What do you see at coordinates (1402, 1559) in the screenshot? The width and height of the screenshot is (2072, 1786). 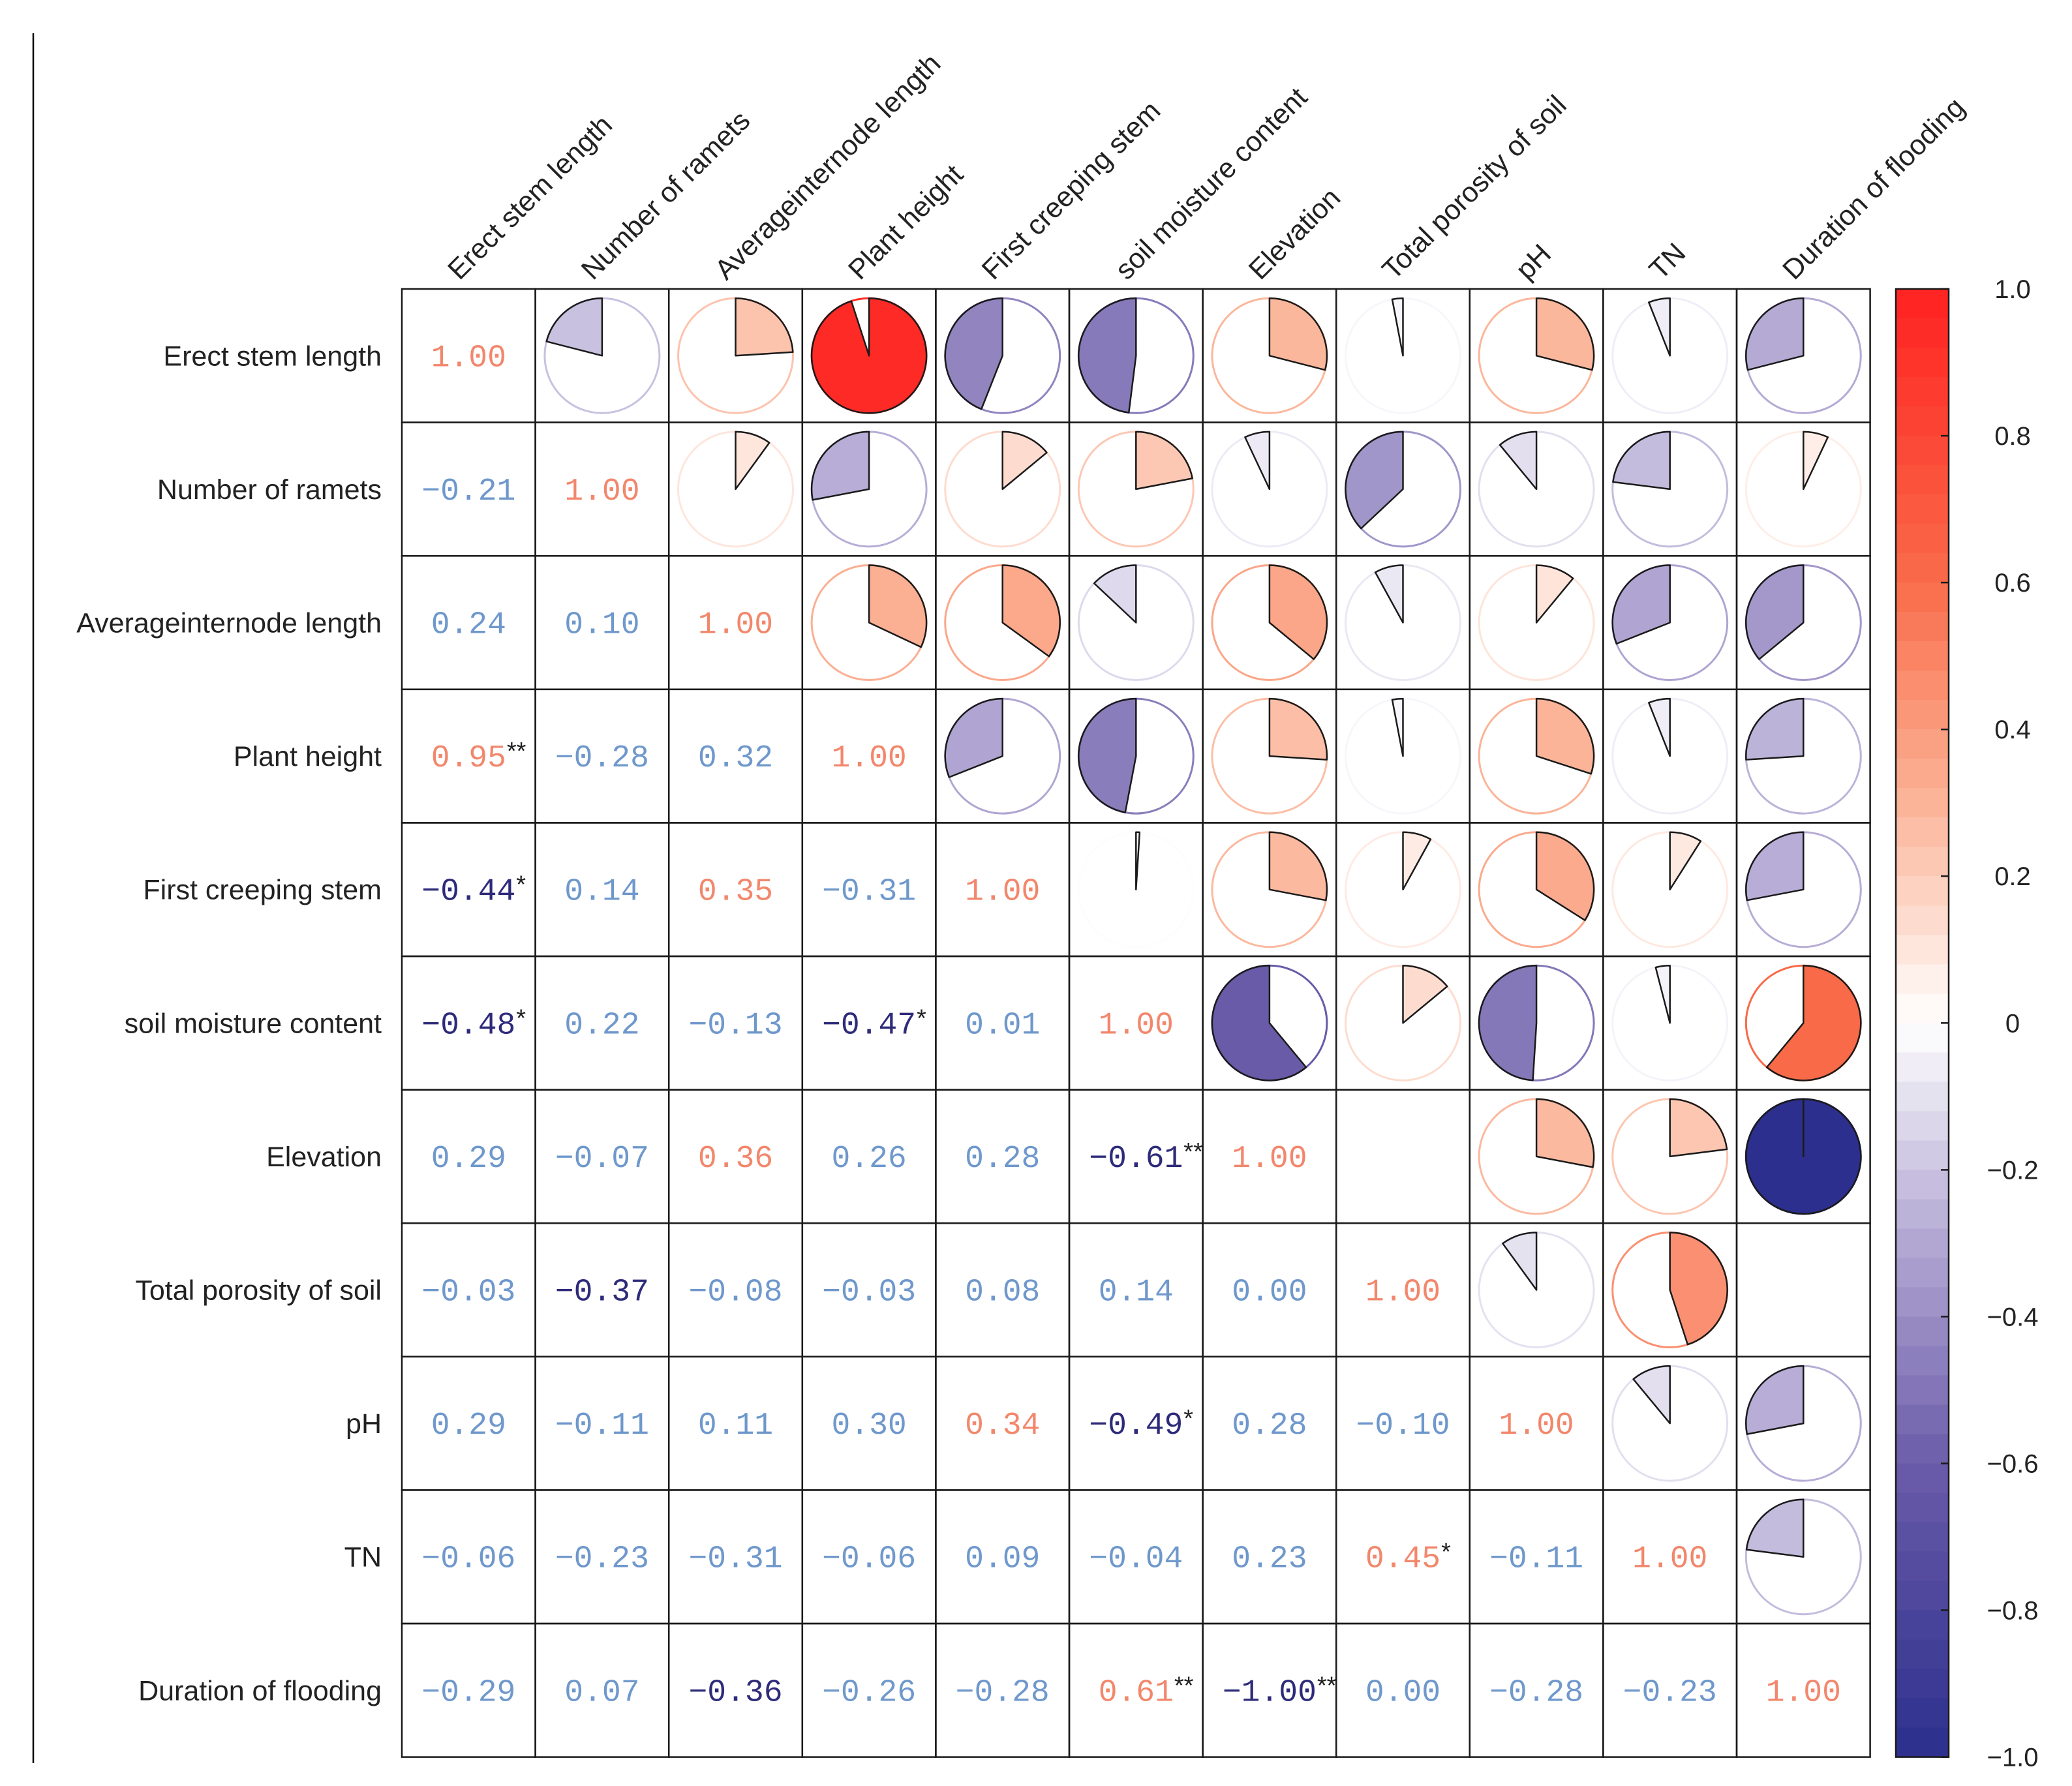 I see `coefficient-label: 0.45` at bounding box center [1402, 1559].